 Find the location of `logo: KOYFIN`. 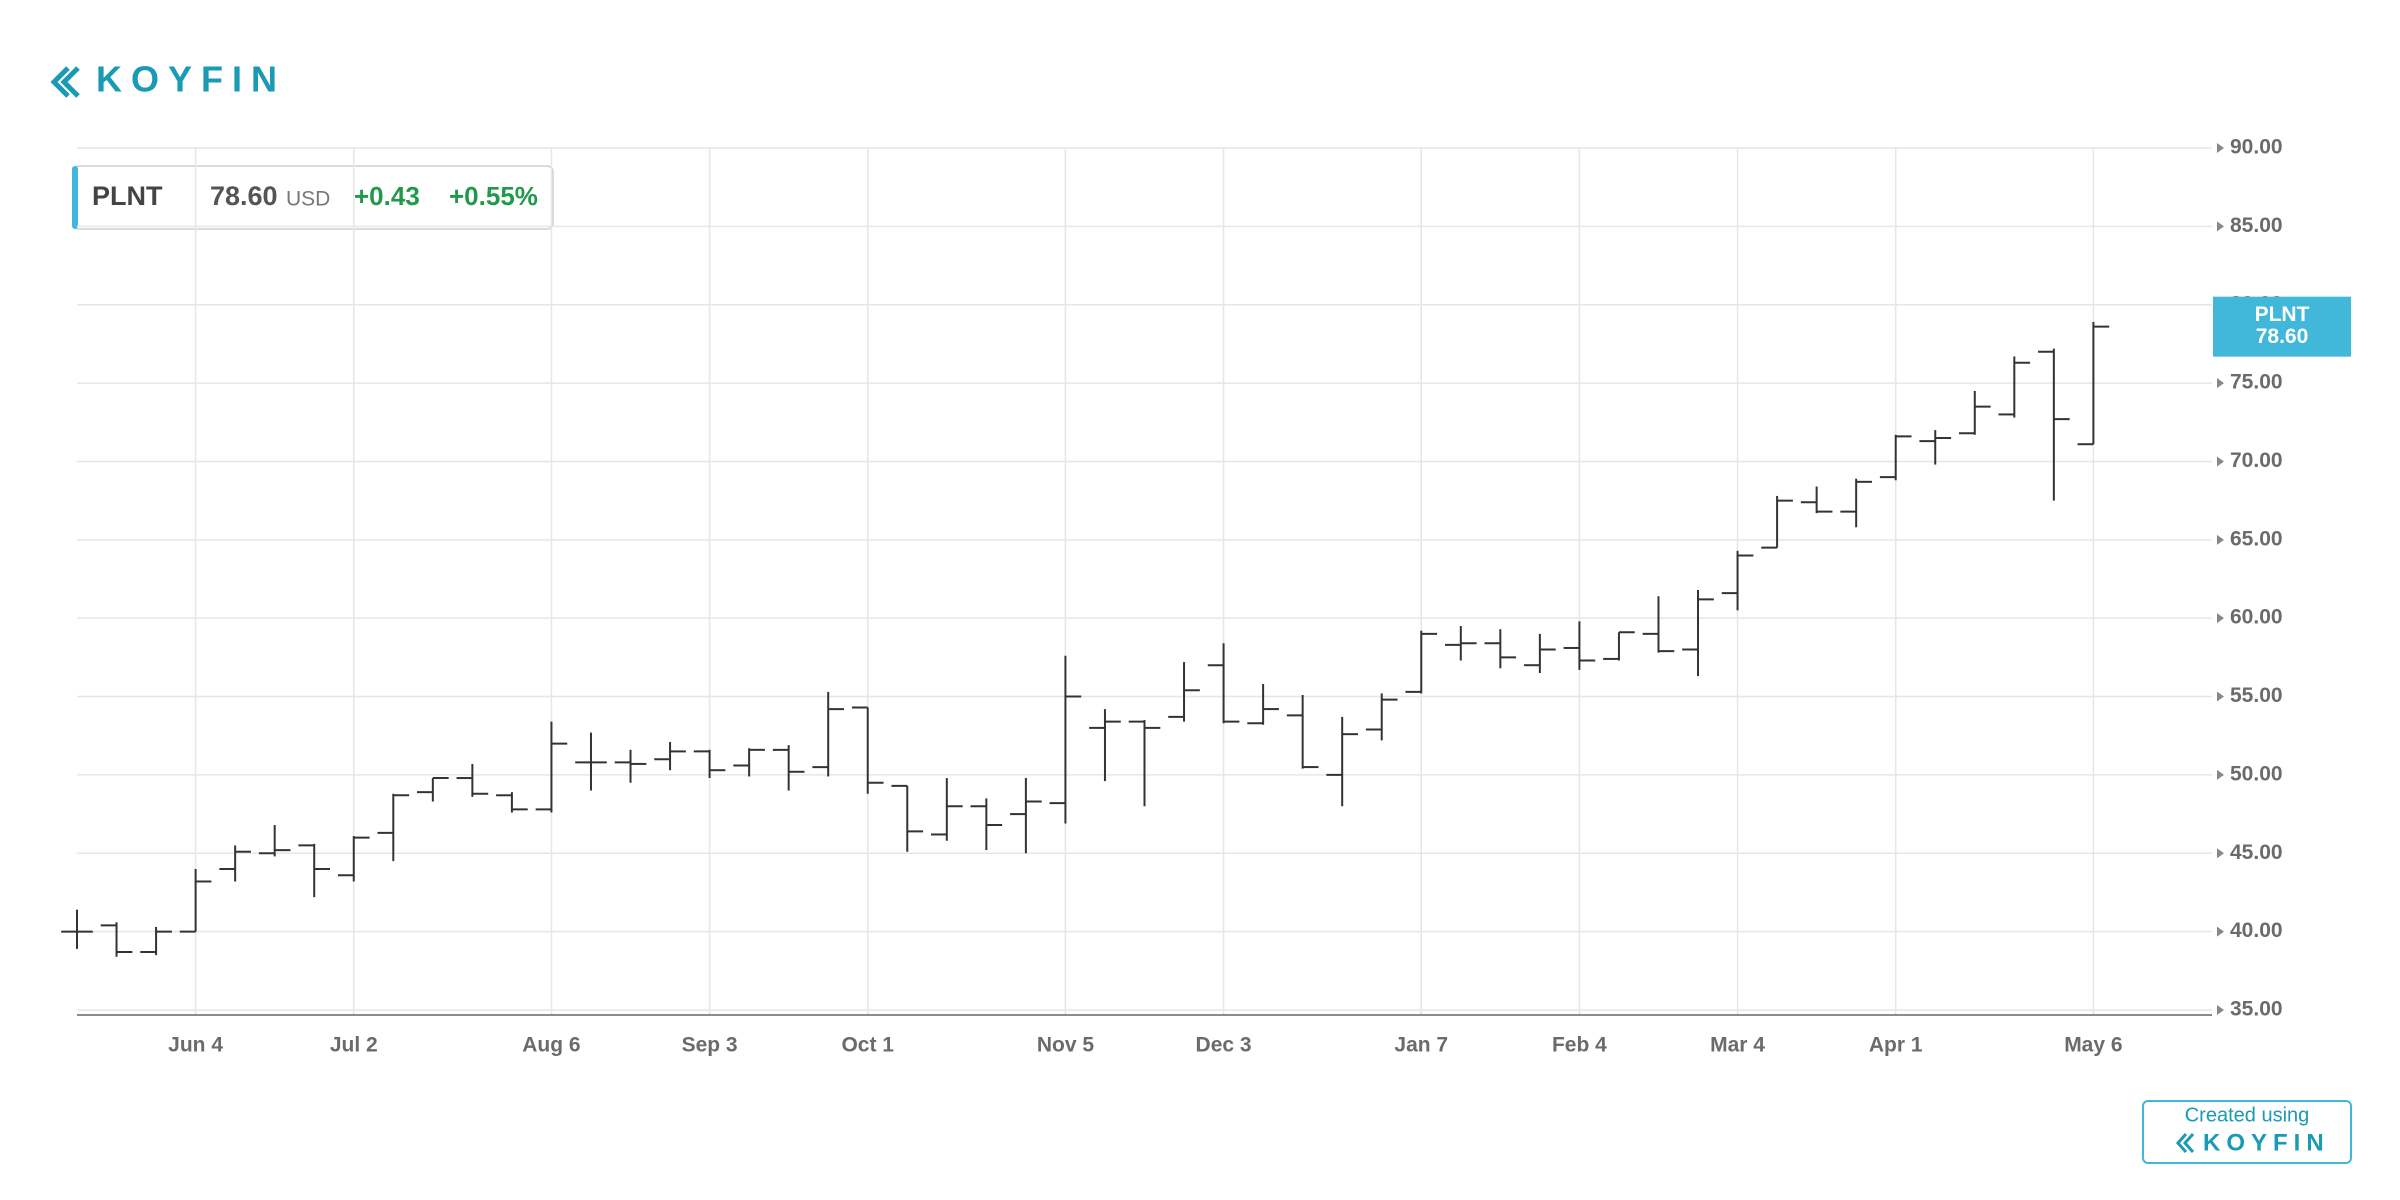

logo: KOYFIN is located at coordinates (168, 79).